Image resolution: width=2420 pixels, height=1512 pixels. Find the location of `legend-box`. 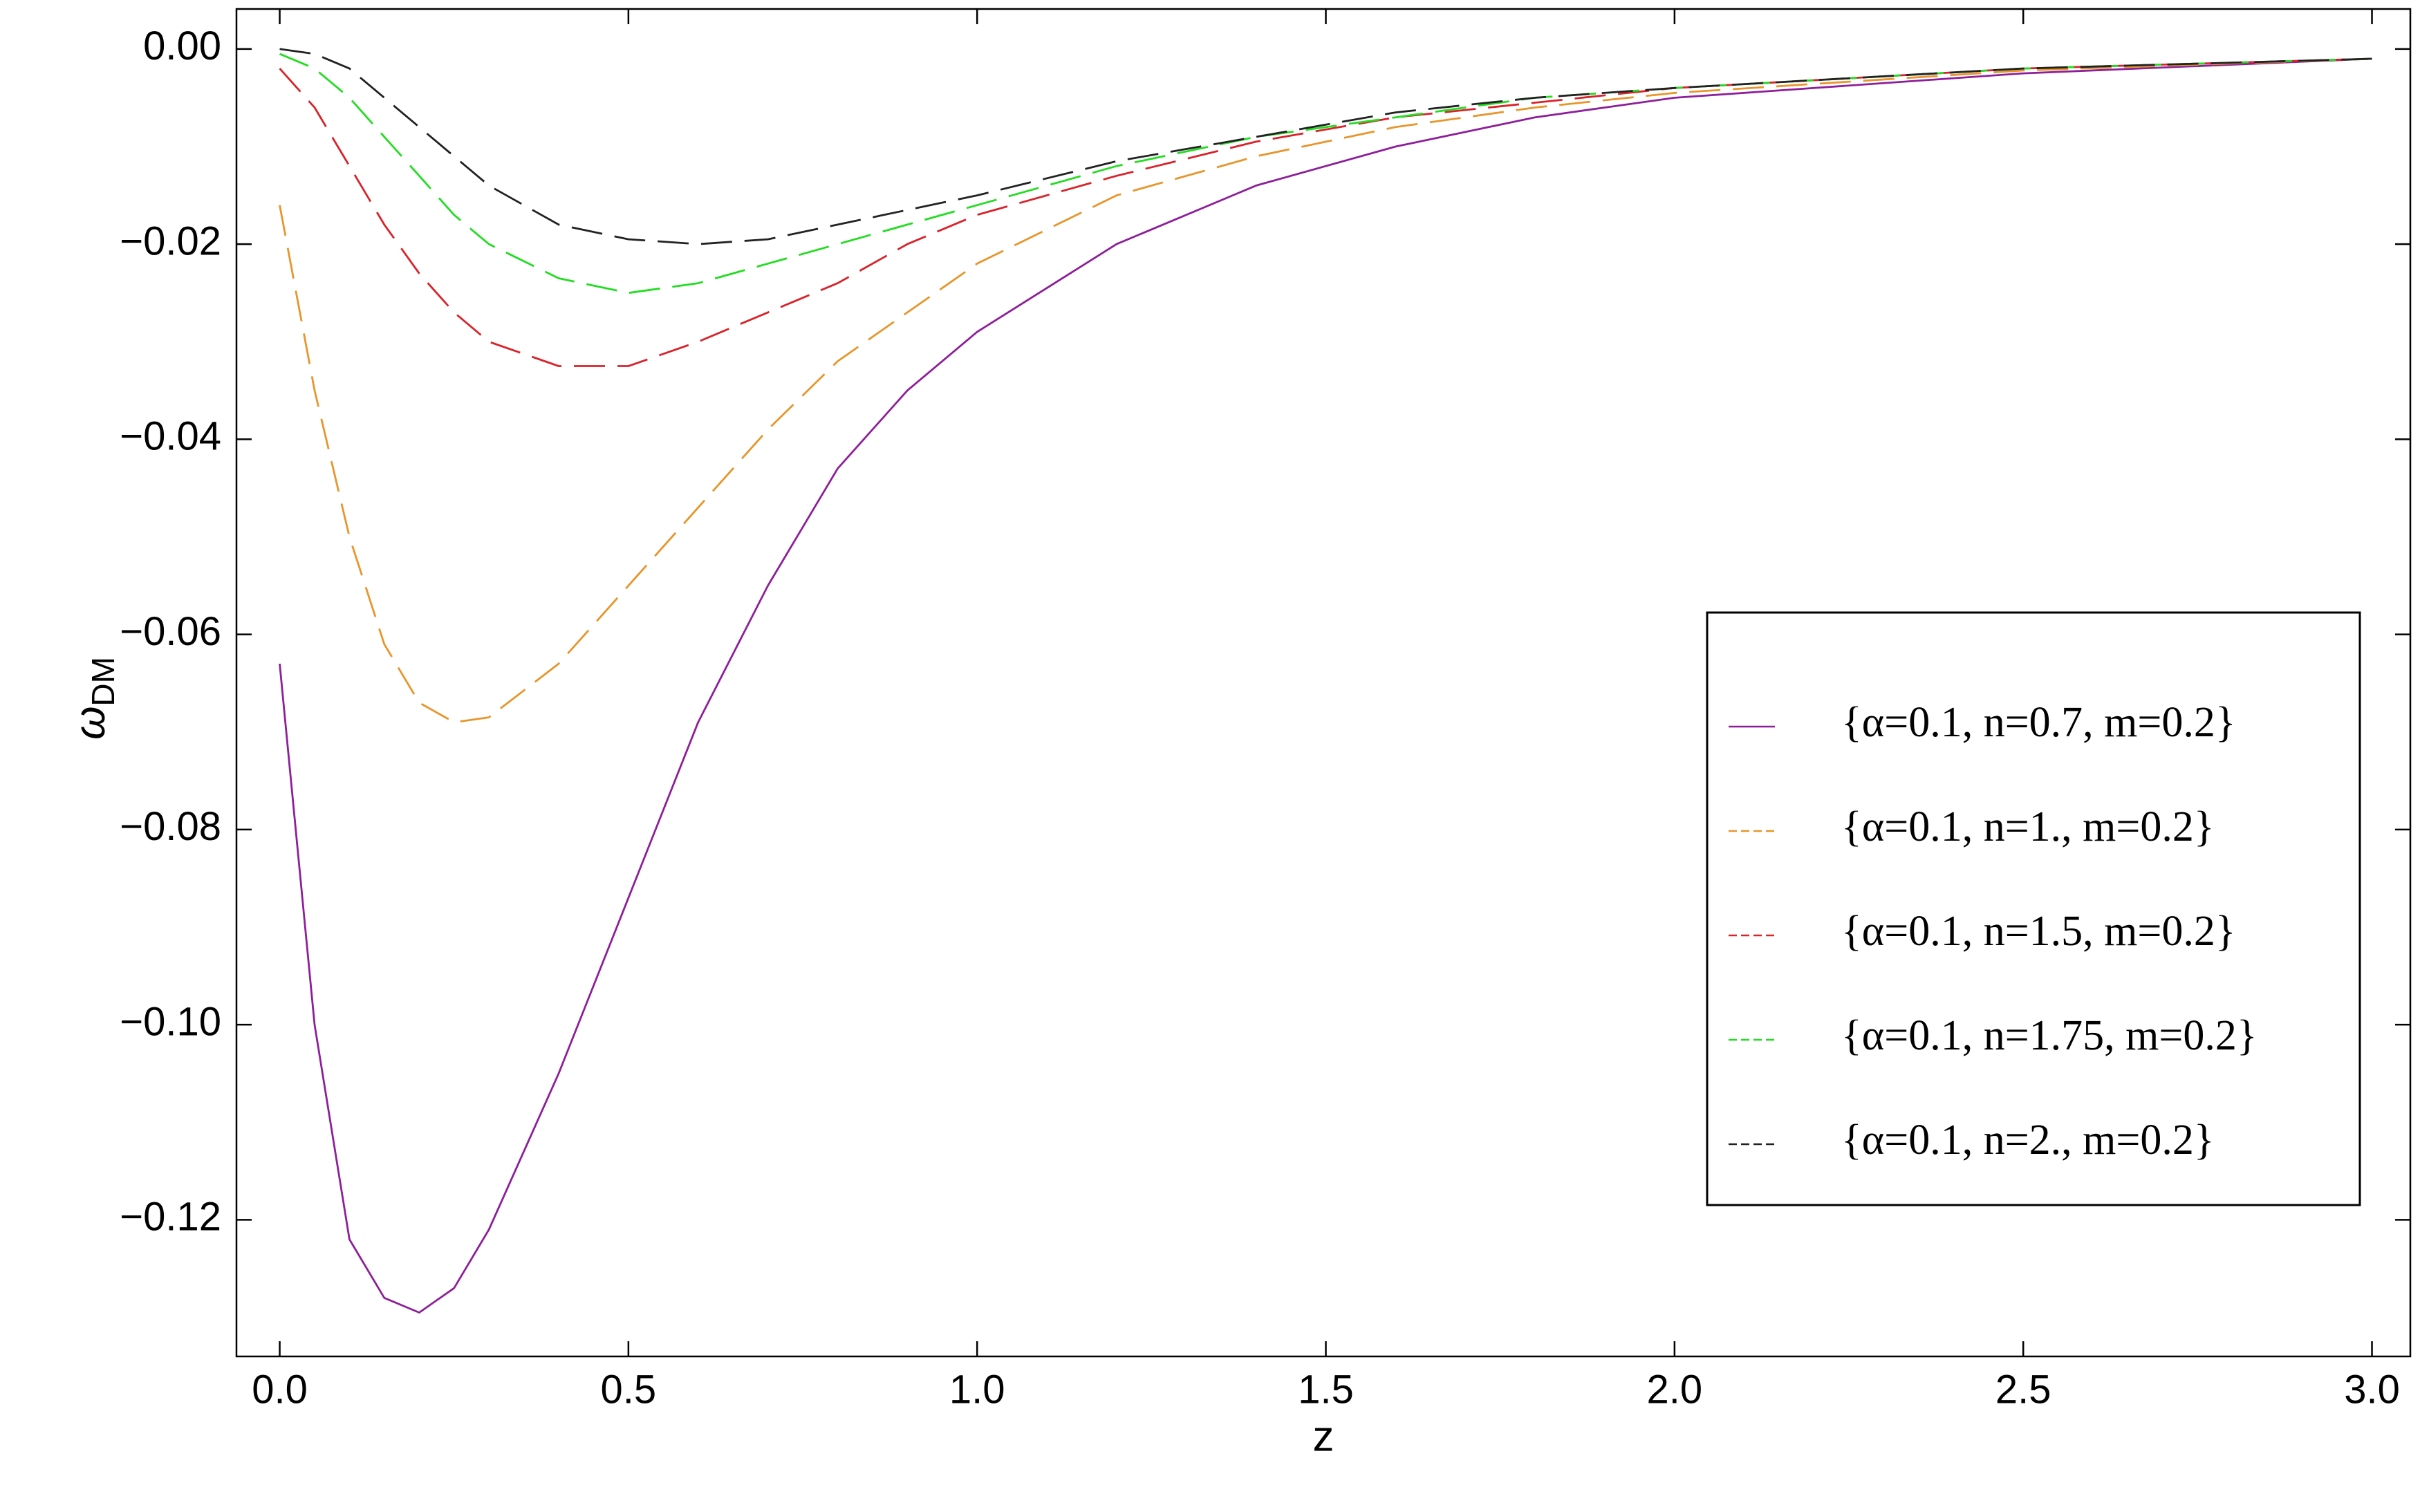

legend-box is located at coordinates (2033, 908).